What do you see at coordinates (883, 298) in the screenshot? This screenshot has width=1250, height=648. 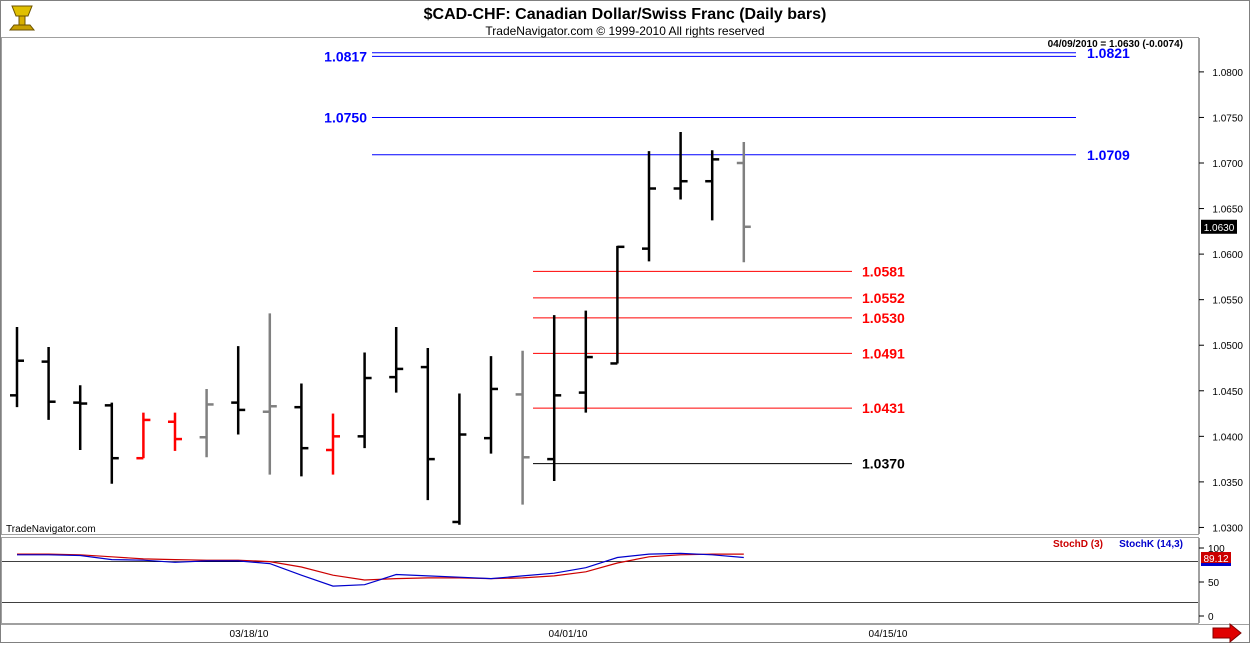 I see `level-label-1.0552: 1.0552` at bounding box center [883, 298].